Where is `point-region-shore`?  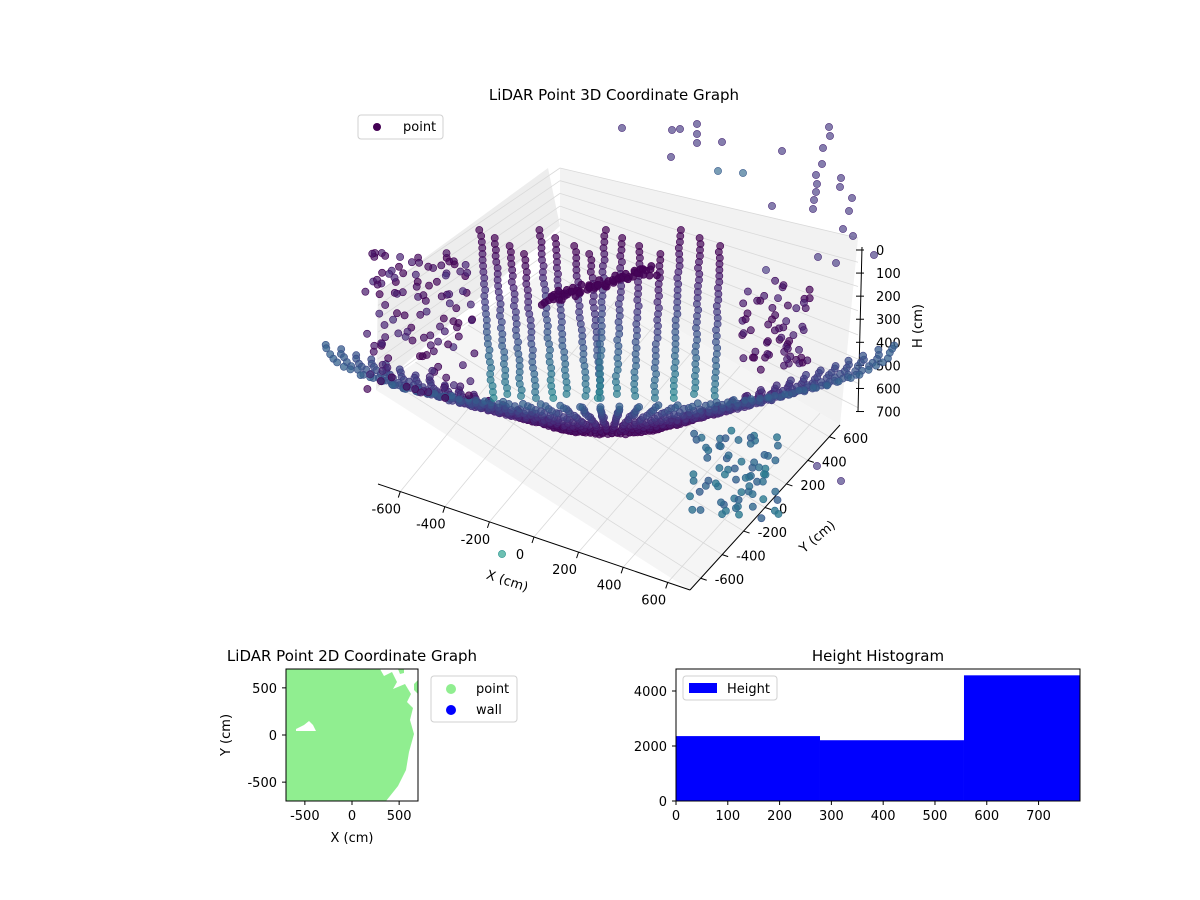
point-region-shore is located at coordinates (408, 681).